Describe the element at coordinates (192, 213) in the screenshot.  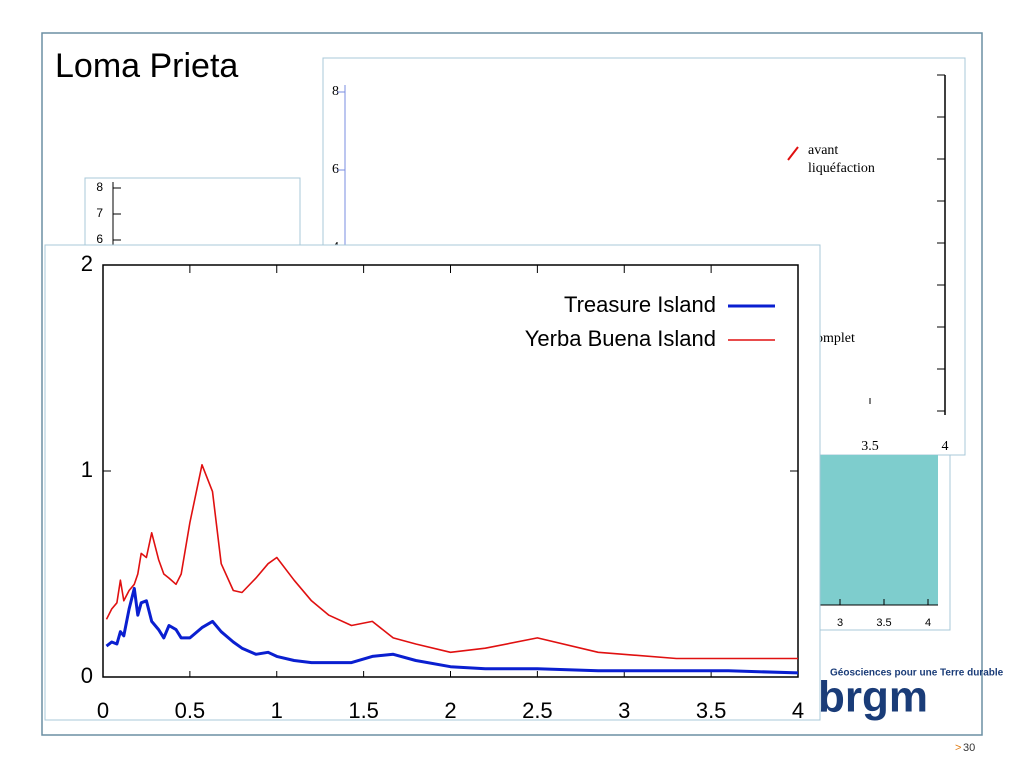
I see `chart-panel` at that location.